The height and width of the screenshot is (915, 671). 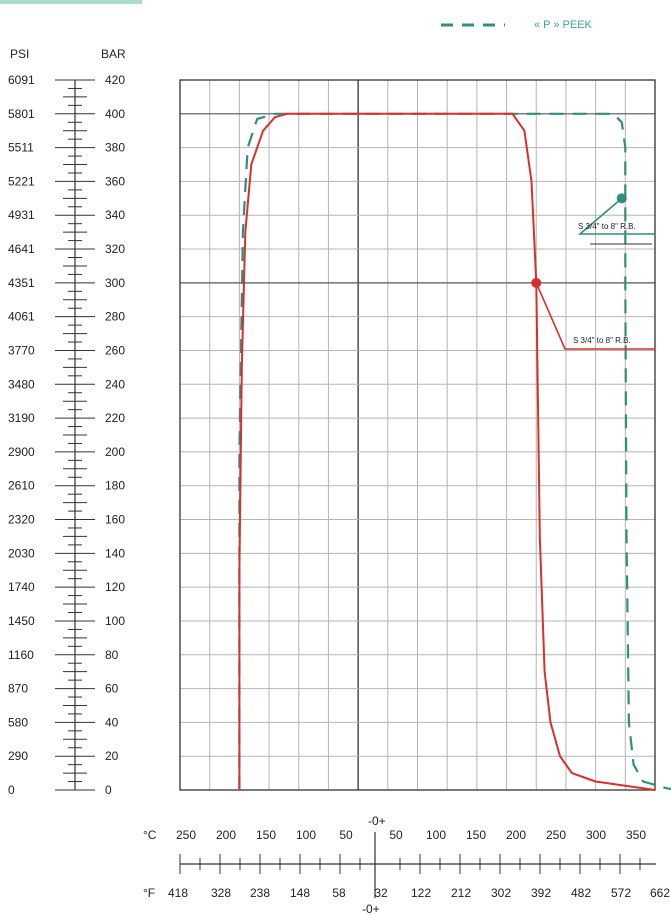 I want to click on psi-tick-label: 4351, so click(x=21, y=283).